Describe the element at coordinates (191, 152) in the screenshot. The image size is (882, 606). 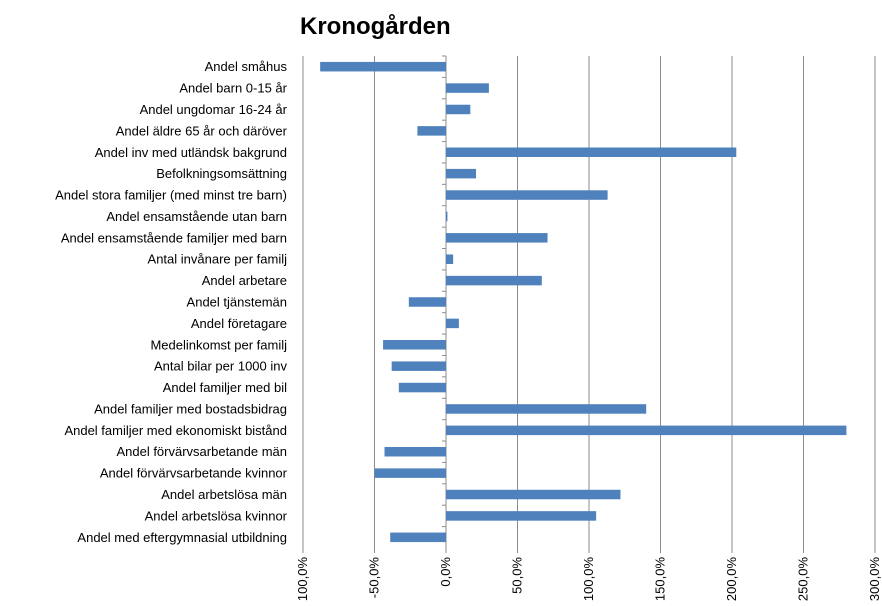
I see `category-label: Andel inv med utländsk bakgrund` at that location.